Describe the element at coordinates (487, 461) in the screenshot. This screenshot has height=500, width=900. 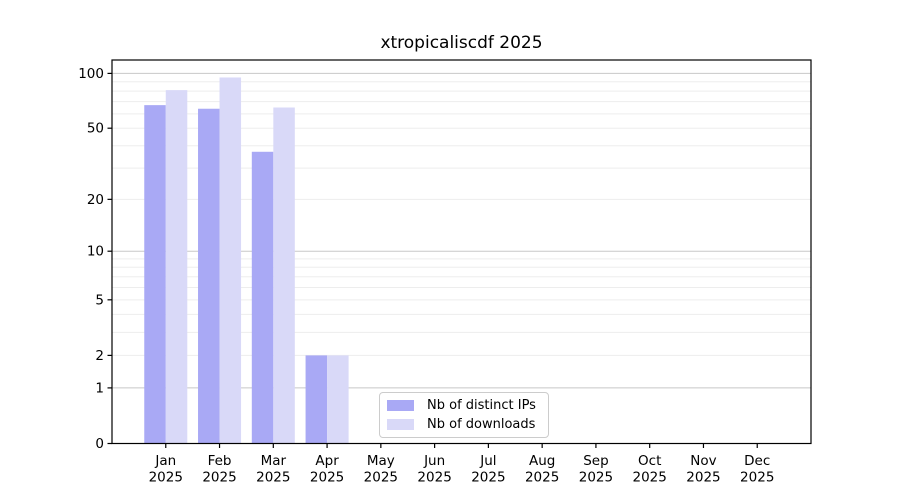
I see `x-tick-label-month-jul: Jul` at that location.